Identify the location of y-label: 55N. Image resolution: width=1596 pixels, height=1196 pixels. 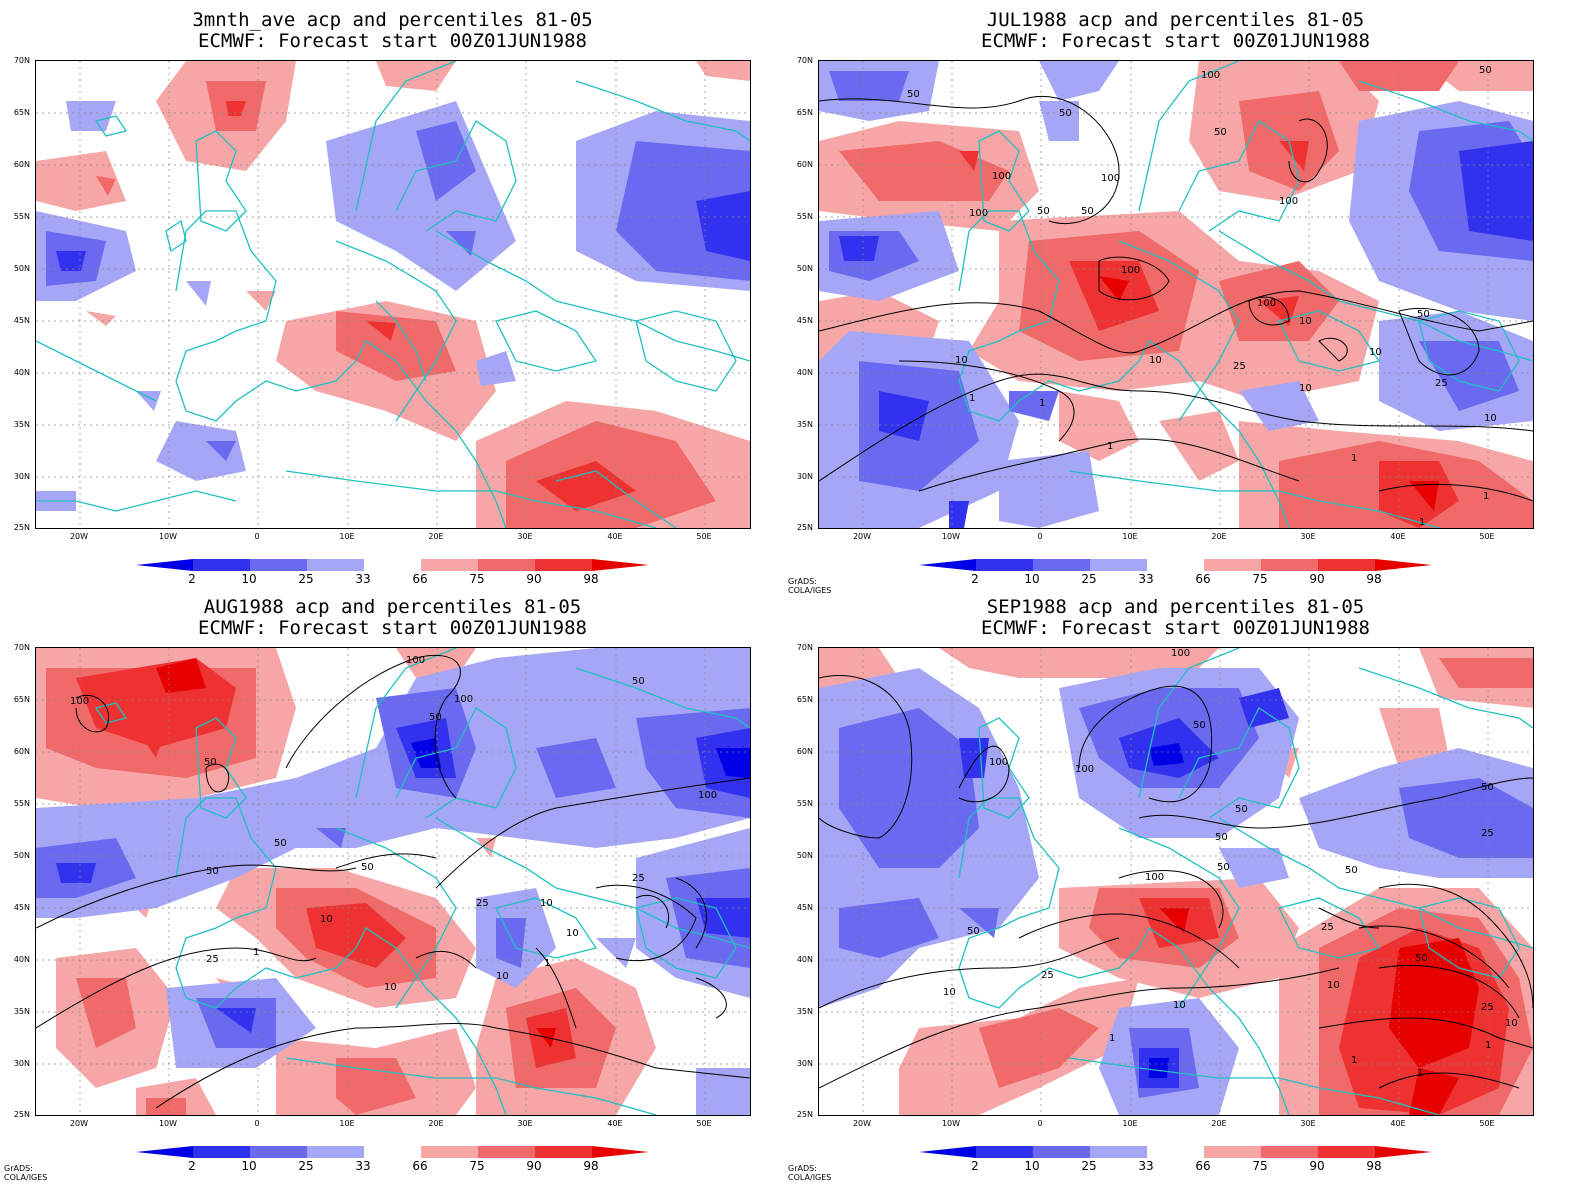
(804, 216).